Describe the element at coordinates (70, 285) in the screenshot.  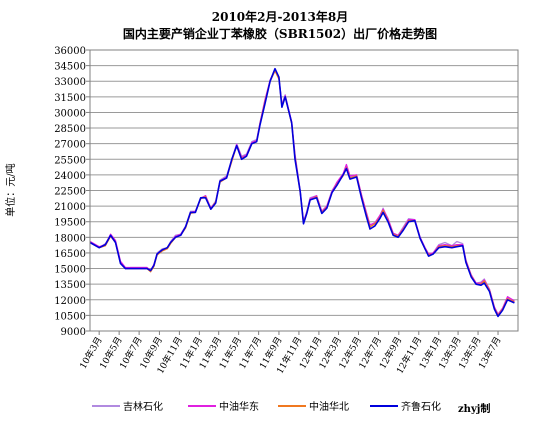
I see `y-tick-label: 13500` at that location.